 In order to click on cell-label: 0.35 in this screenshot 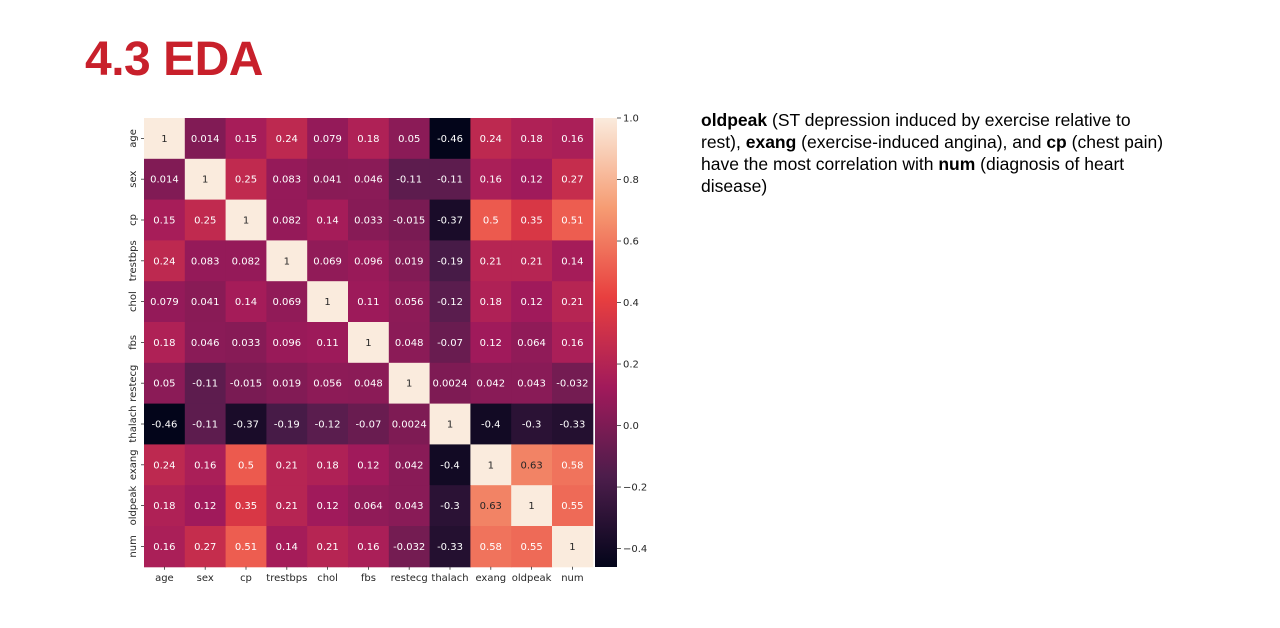, I will do `click(246, 506)`.